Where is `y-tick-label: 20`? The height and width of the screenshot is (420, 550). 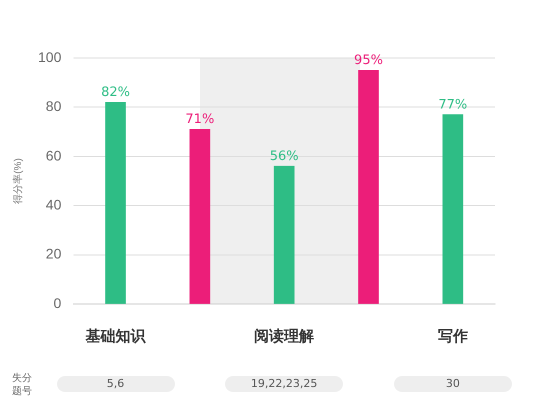
y-tick-label: 20 is located at coordinates (54, 254).